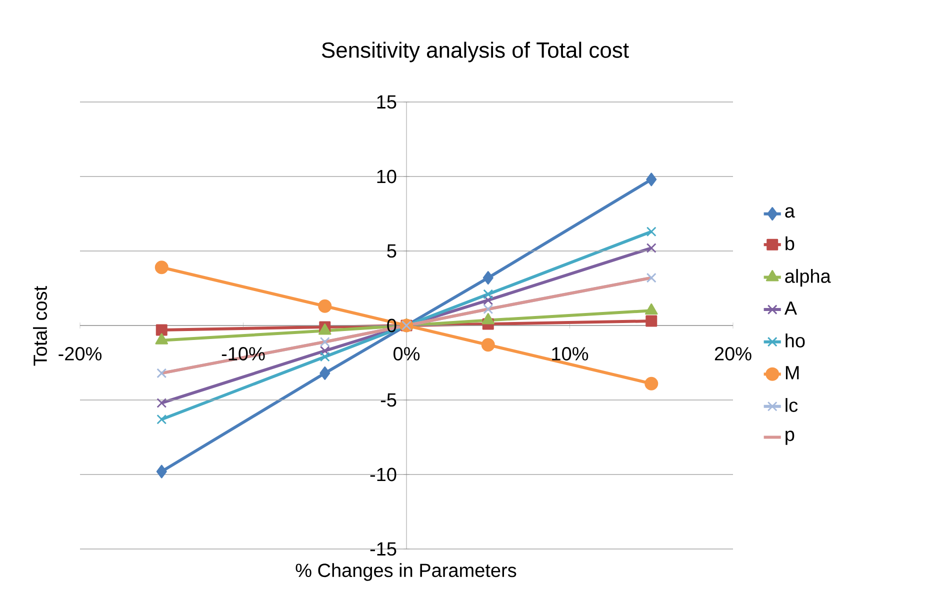 The height and width of the screenshot is (611, 927). I want to click on y-axis-title: Total cost, so click(40, 326).